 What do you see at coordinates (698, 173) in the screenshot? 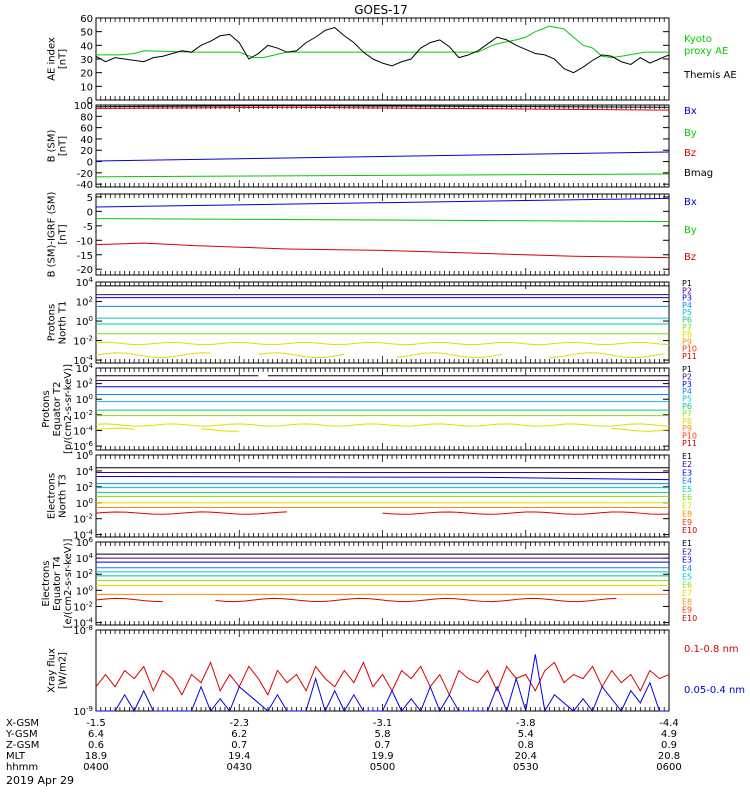
I see `legend-entry: Bmag` at bounding box center [698, 173].